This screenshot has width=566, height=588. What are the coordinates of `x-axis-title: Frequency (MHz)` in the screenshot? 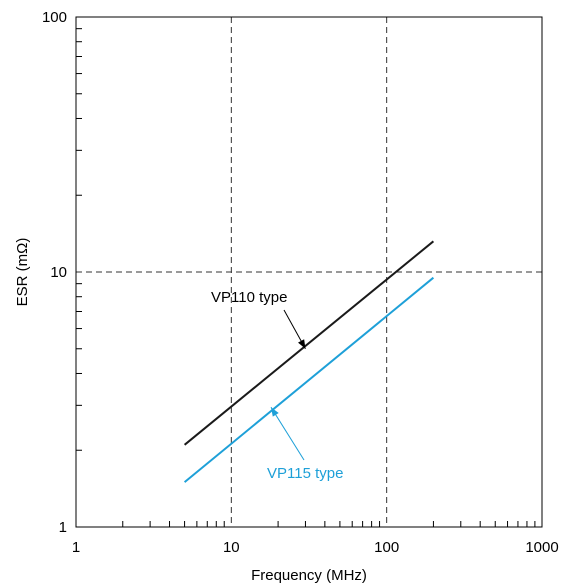 It's located at (309, 575).